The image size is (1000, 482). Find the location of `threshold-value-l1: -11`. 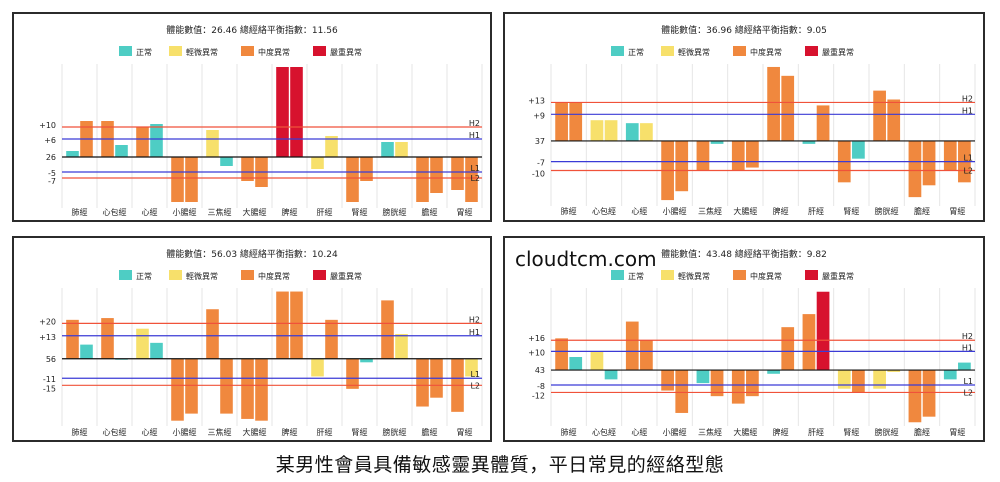

threshold-value-l1: -11 is located at coordinates (49, 379).